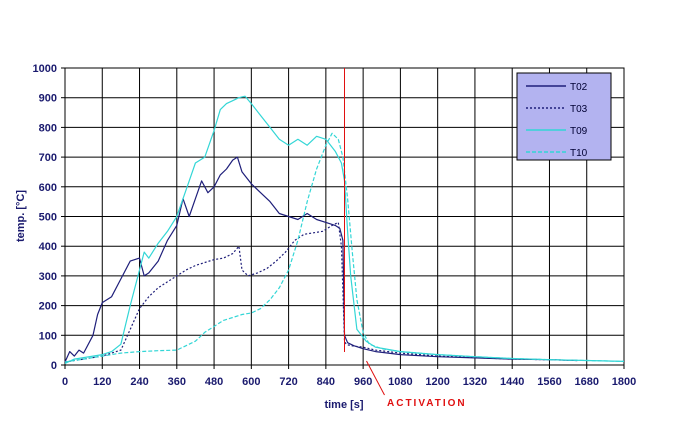 The image size is (697, 434). Describe the element at coordinates (326, 382) in the screenshot. I see `x-tick-label: 840` at that location.